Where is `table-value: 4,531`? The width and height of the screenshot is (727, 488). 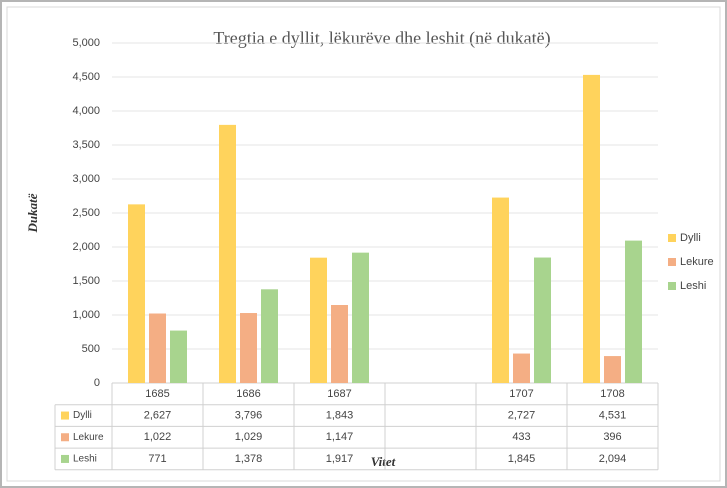
table-value: 4,531 is located at coordinates (613, 415).